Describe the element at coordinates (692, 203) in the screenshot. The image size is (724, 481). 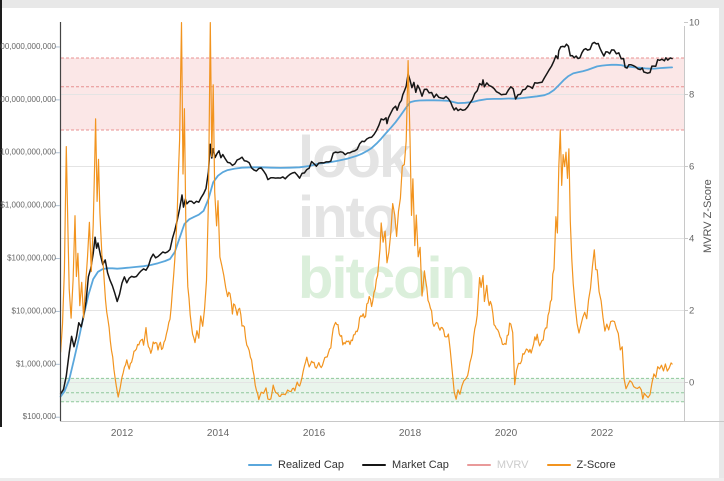
I see `y-axis-right: 0 2 4 6 8 10` at that location.